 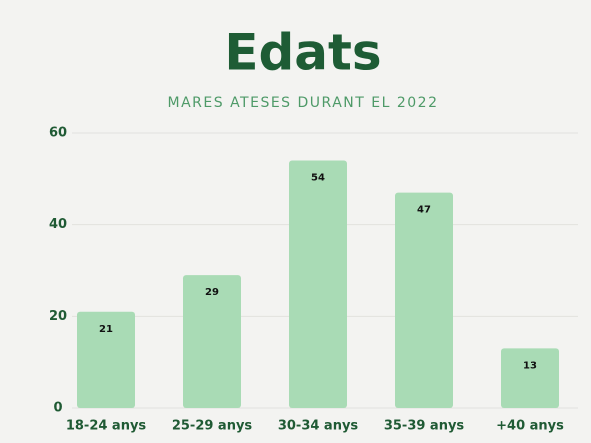 I want to click on x-tick-label: 25-29 anys, so click(x=212, y=426).